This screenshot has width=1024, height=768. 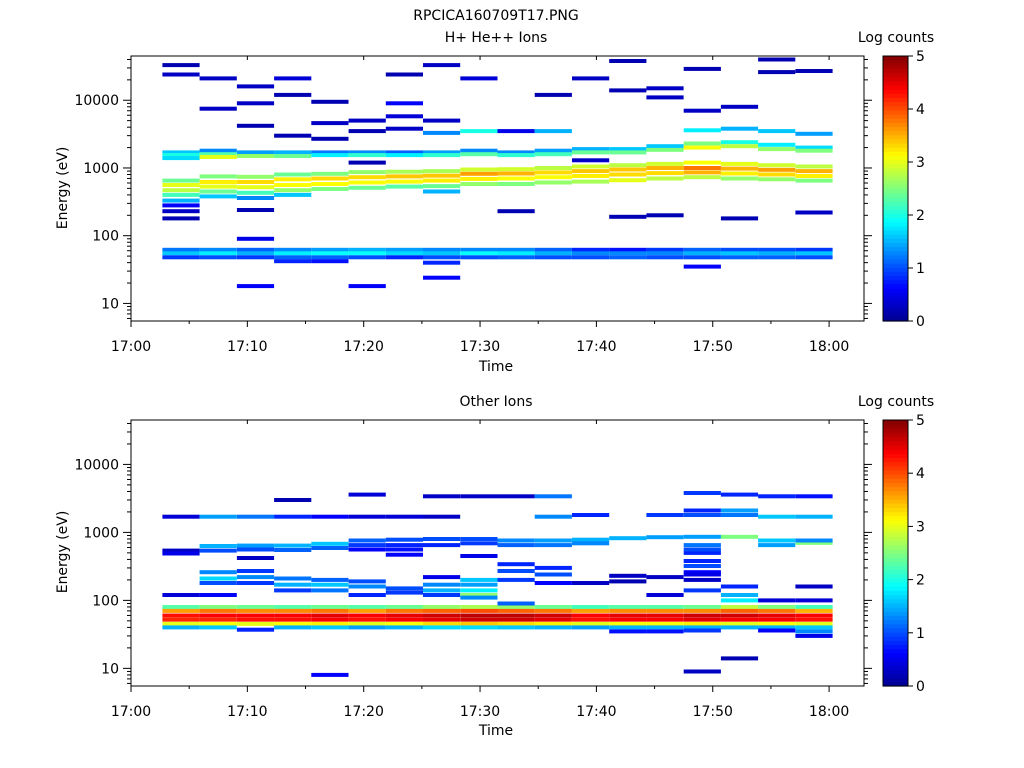 What do you see at coordinates (105, 237) in the screenshot?
I see `y-tick-label: 100` at bounding box center [105, 237].